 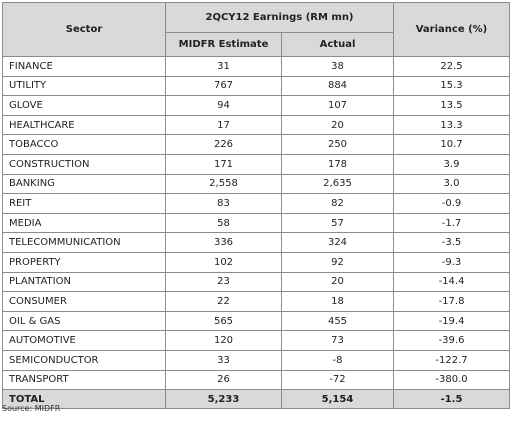 What do you see at coordinates (451, 223) in the screenshot?
I see `variance-cell: -1.7` at bounding box center [451, 223].